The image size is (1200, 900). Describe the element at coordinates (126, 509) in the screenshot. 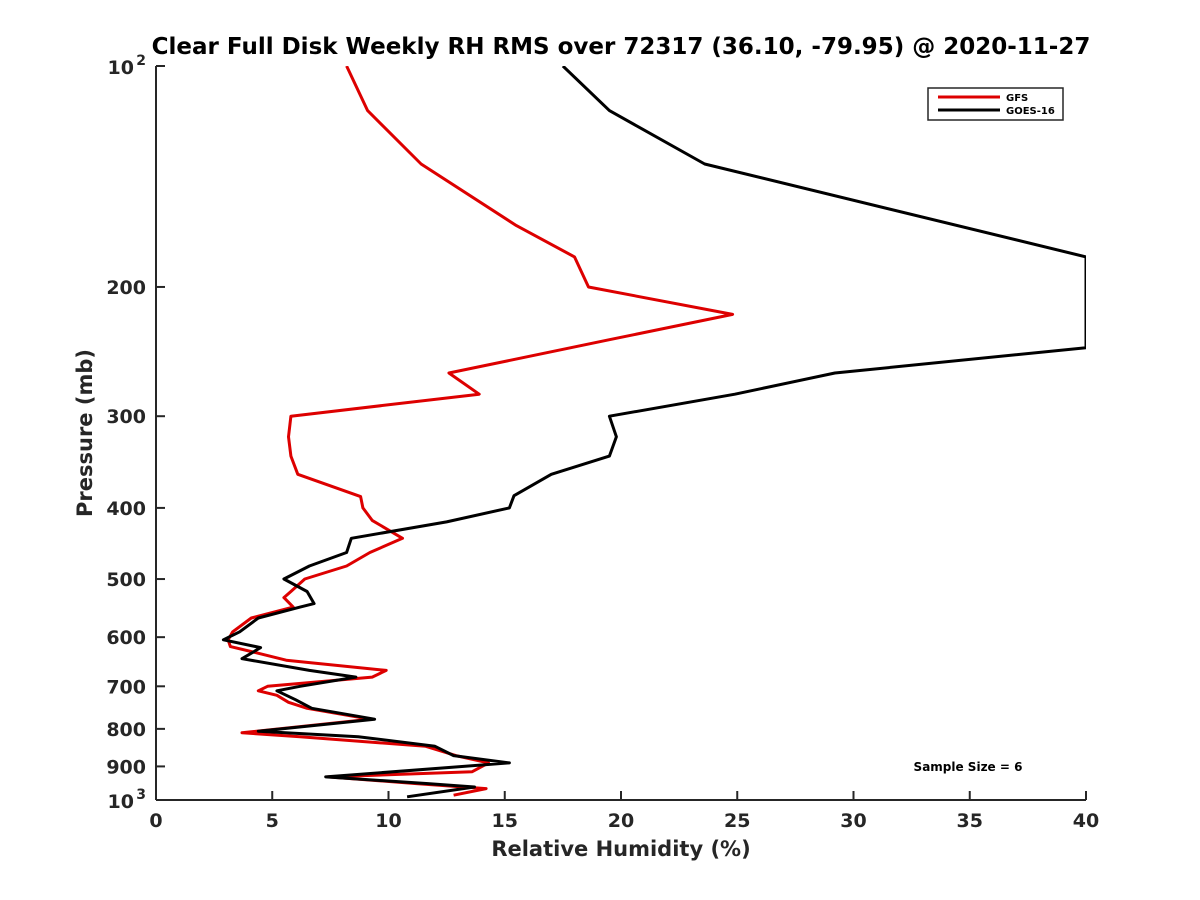

I see `y-tick-label: 400` at that location.